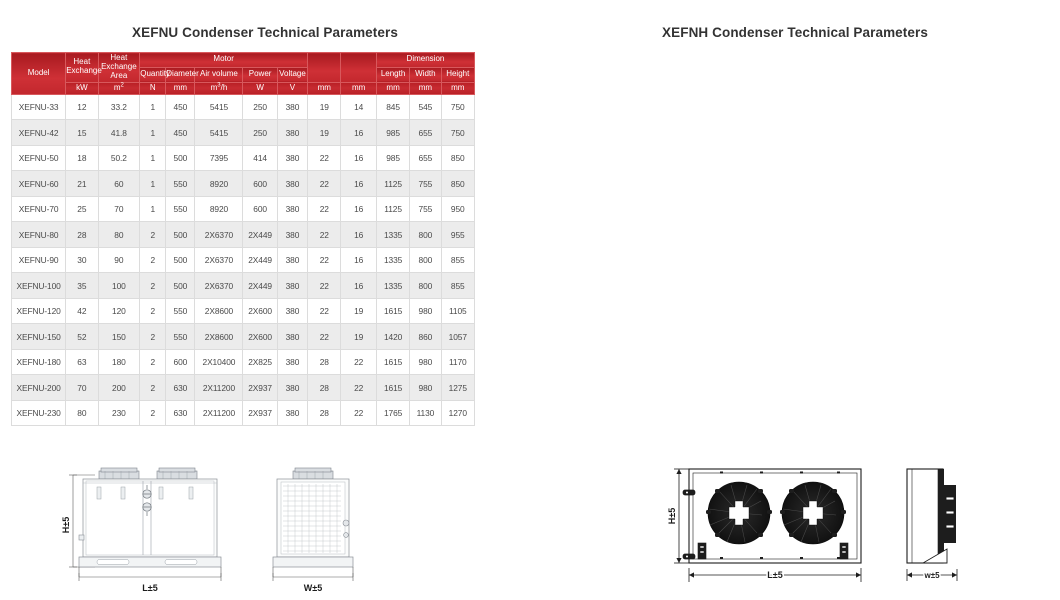  I want to click on cell-heat-exchange: 70, so click(82, 387).